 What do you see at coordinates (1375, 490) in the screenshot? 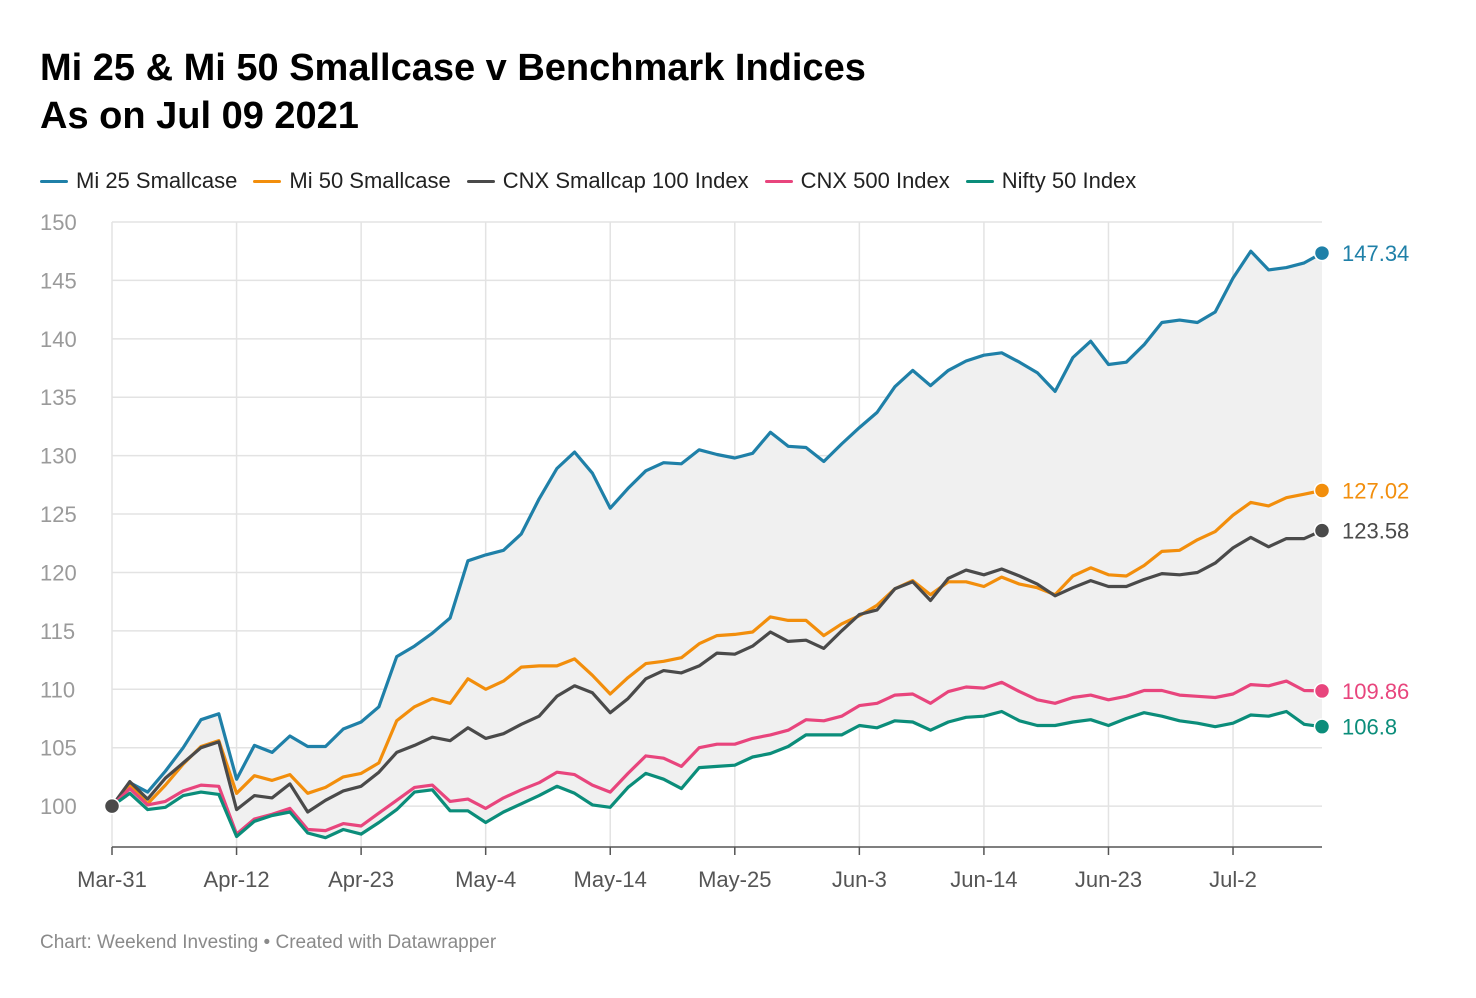
I see `series-end-label: 127.02` at bounding box center [1375, 490].